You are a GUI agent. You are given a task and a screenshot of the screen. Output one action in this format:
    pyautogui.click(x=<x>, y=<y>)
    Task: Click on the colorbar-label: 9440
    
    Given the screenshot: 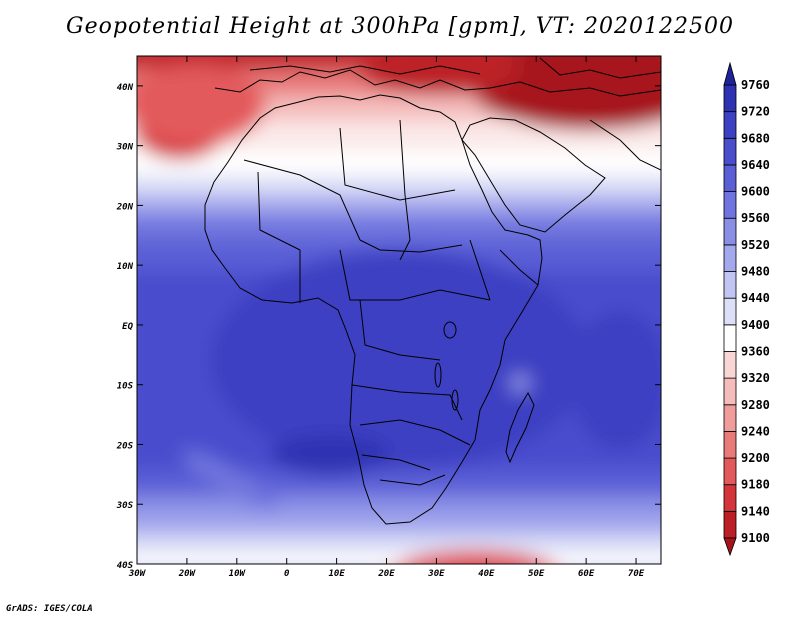 What is the action you would take?
    pyautogui.click(x=755, y=298)
    